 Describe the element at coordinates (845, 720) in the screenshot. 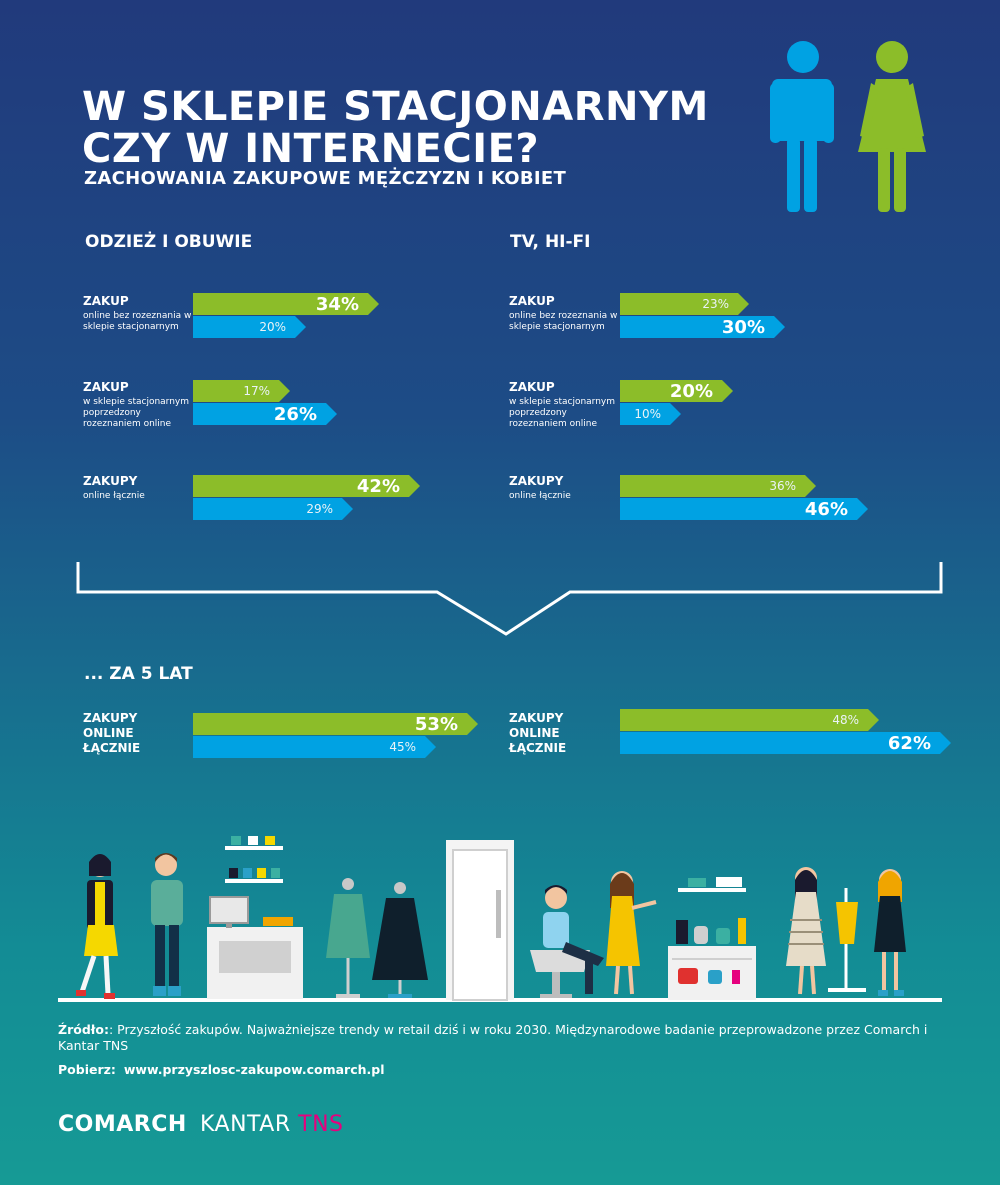

I see `bar-value-label: 48%` at that location.